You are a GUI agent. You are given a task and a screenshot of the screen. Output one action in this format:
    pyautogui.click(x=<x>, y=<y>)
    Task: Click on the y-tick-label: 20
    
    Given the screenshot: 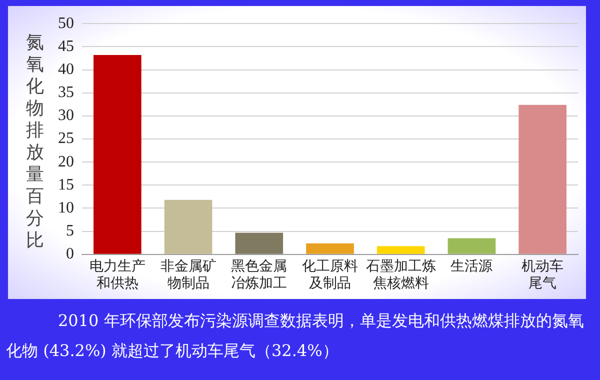 What is the action you would take?
    pyautogui.click(x=66, y=161)
    